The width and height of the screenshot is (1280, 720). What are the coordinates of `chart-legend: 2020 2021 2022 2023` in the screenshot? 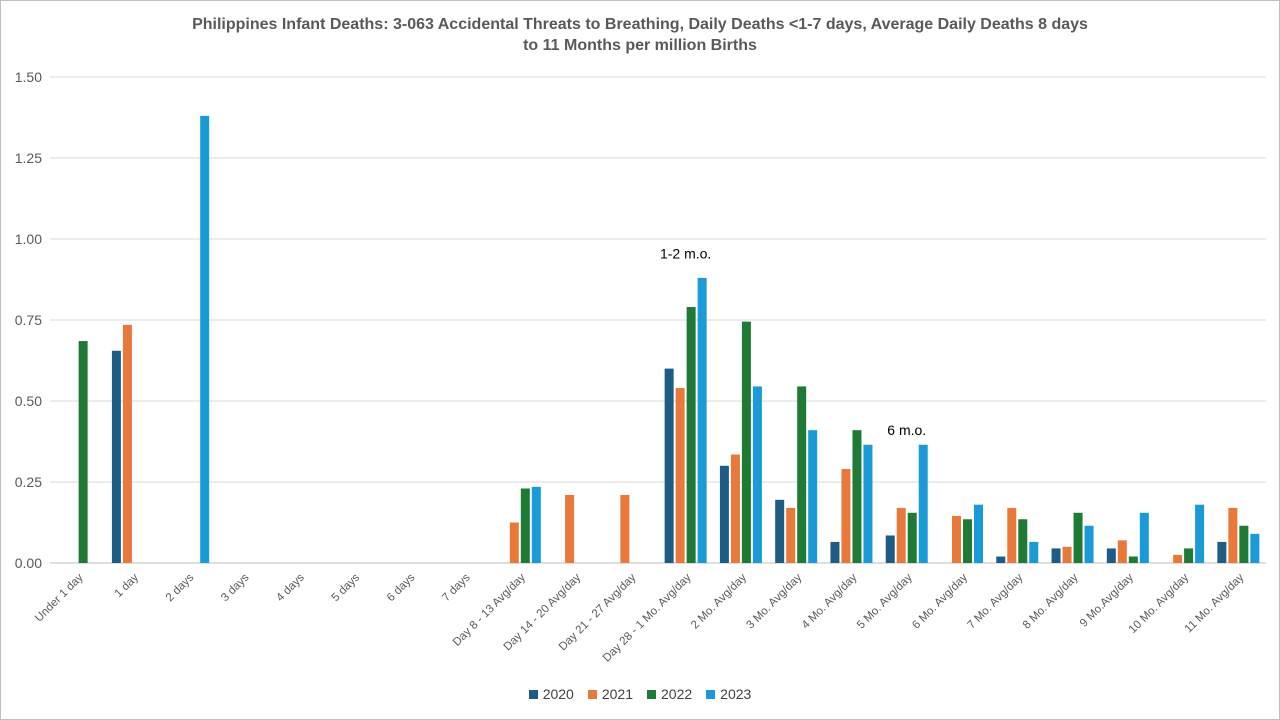 It's located at (640, 694).